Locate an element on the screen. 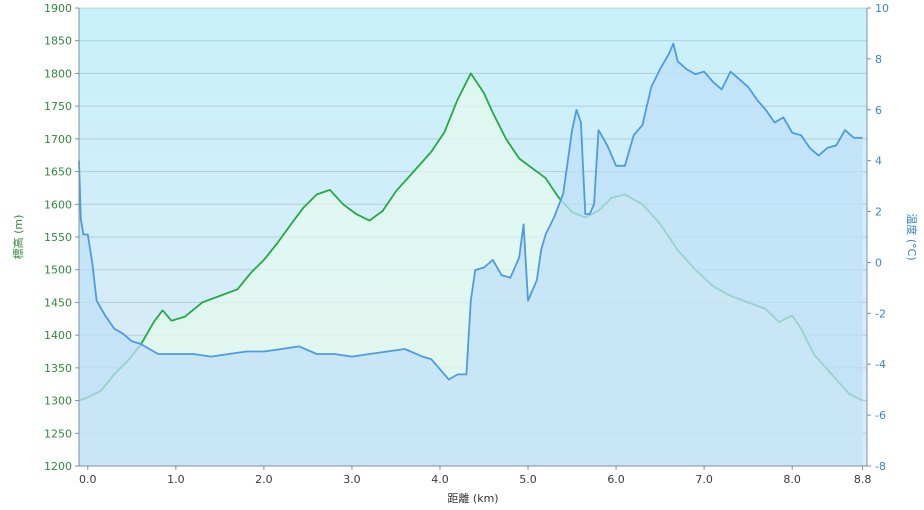  y-right-tick-label: -6 is located at coordinates (880, 415).